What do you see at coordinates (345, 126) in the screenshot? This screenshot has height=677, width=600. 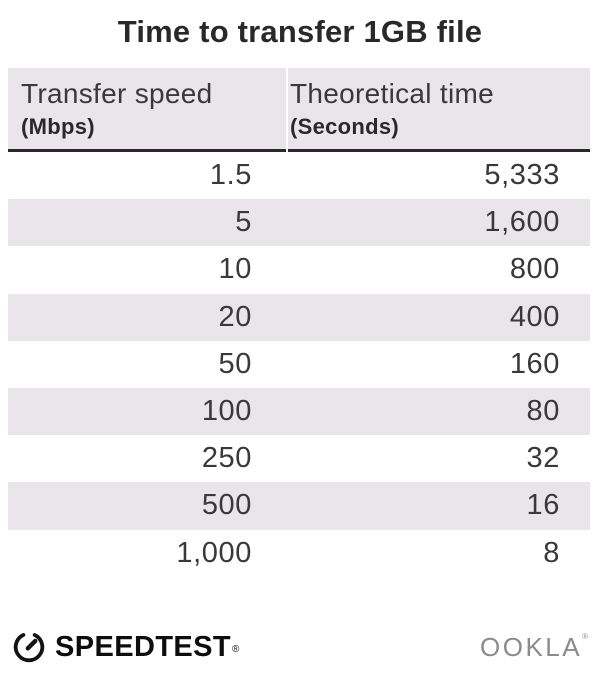 I see `column-unit-seconds: (Seconds)` at bounding box center [345, 126].